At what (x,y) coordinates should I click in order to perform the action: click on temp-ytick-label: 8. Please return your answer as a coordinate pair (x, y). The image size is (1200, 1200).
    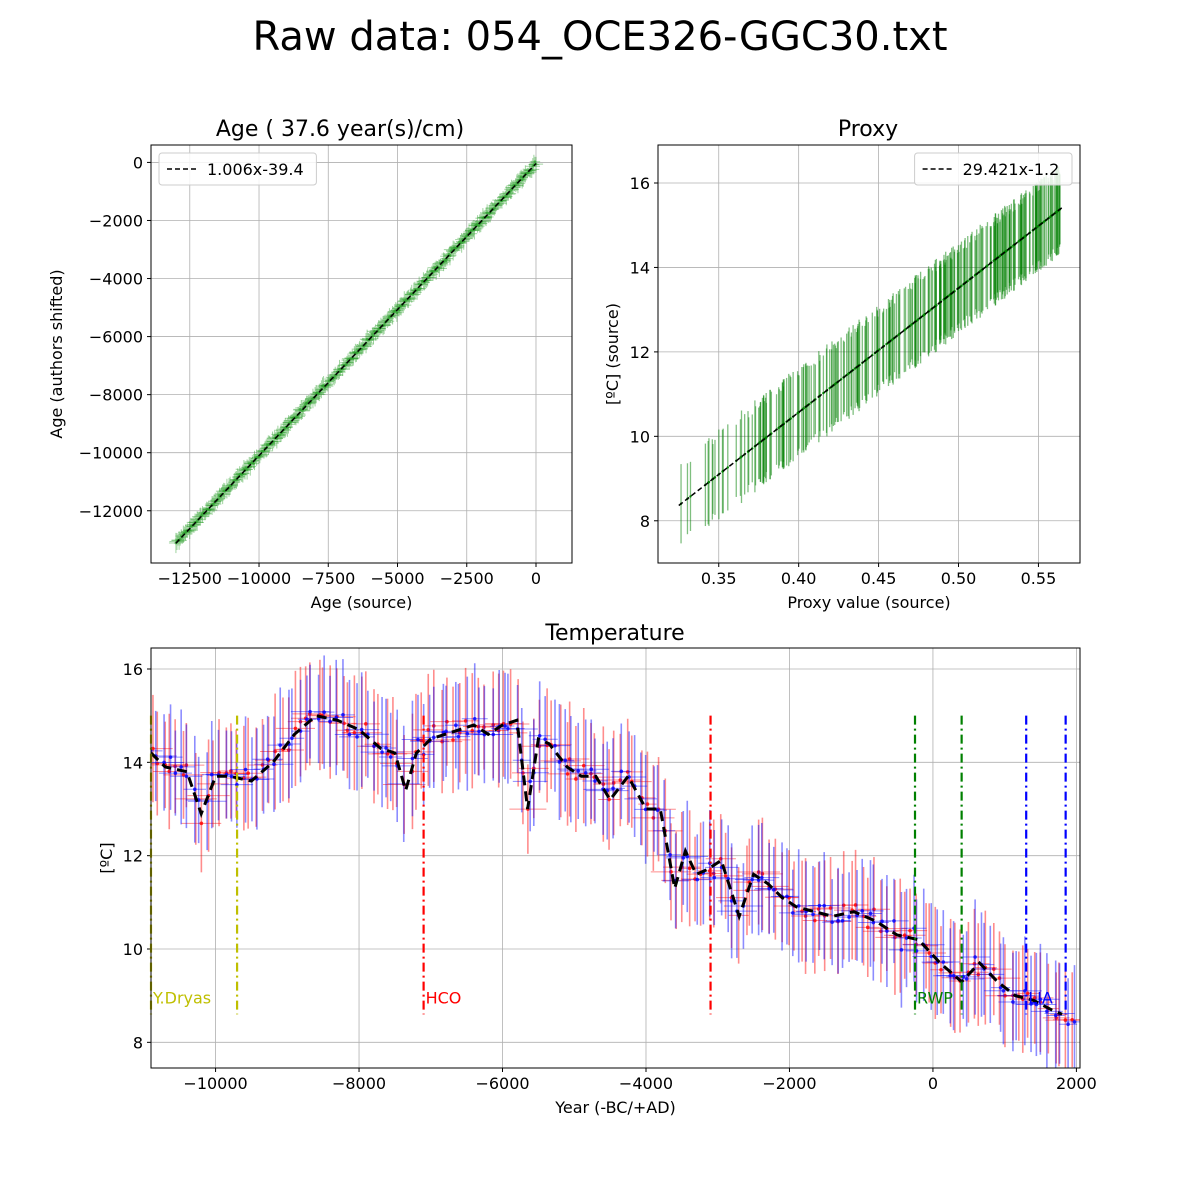
    Looking at the image, I should click on (138, 1042).